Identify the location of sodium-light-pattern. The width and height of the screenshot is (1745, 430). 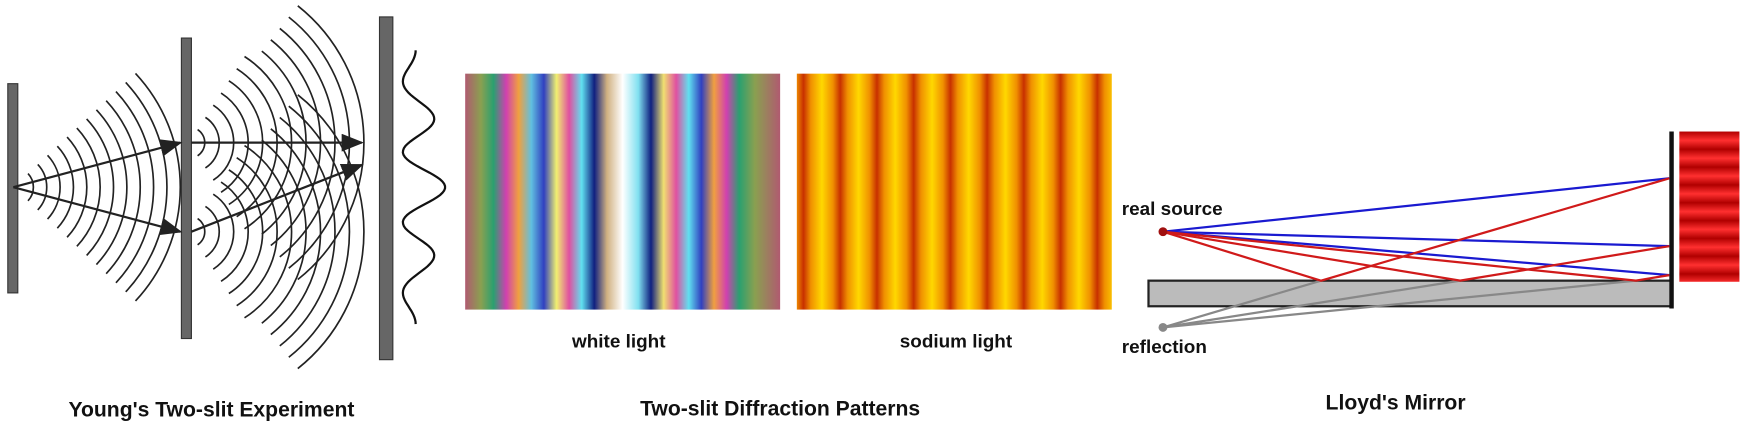
(954, 191).